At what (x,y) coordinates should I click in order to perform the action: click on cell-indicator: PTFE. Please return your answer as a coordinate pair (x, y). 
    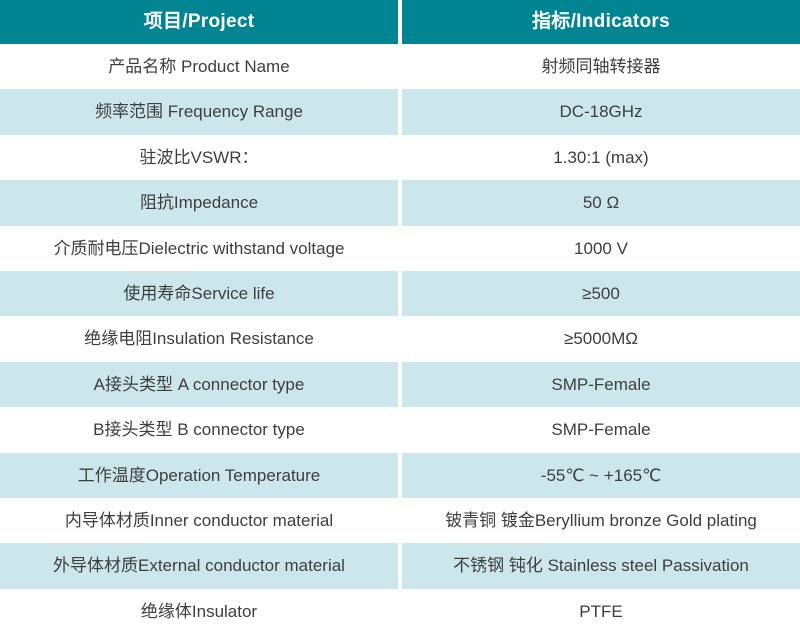
    Looking at the image, I should click on (601, 611).